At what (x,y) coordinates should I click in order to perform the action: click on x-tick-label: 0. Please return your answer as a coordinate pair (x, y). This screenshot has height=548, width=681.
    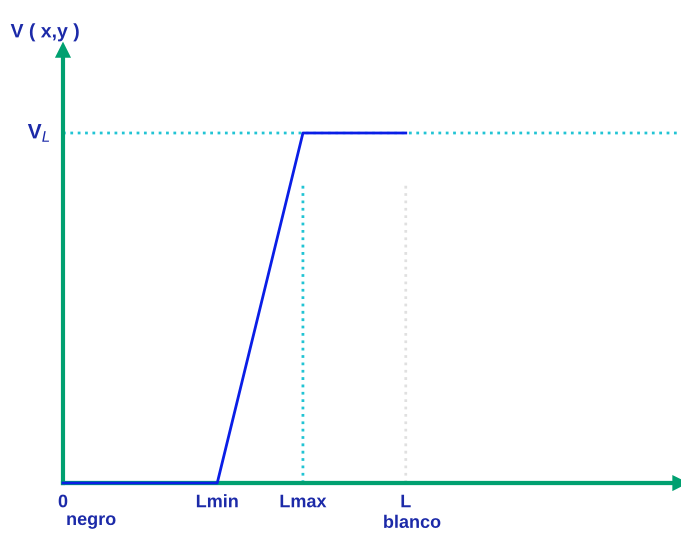
    Looking at the image, I should click on (63, 501).